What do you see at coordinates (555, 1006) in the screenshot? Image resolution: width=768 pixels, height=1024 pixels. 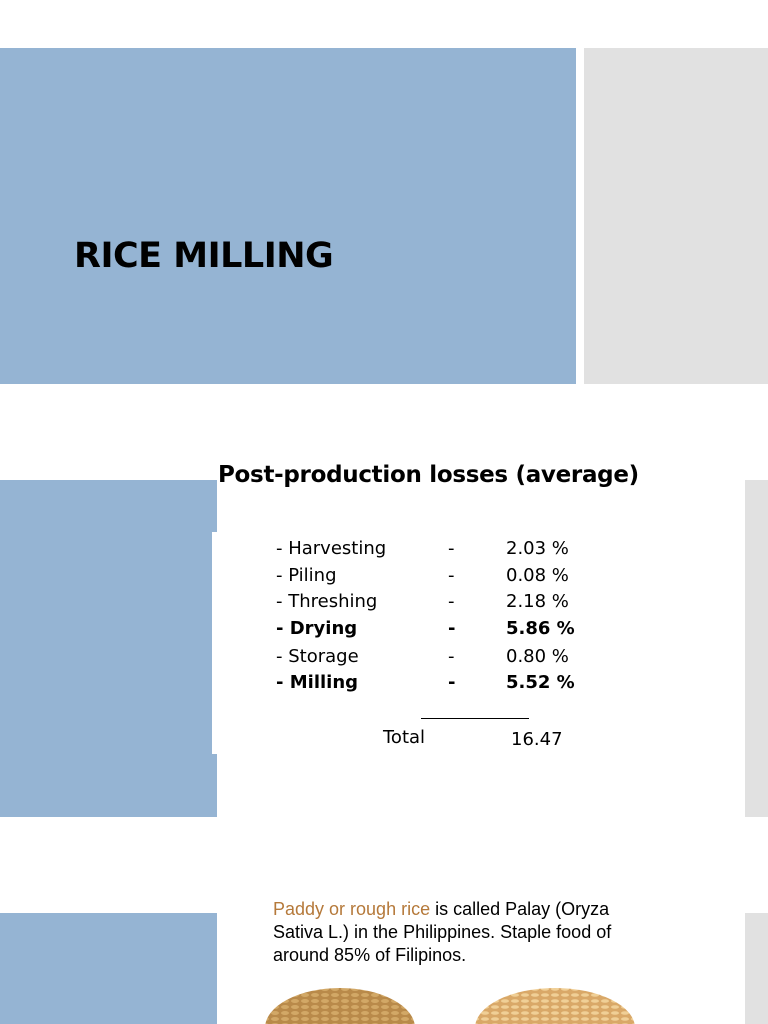 I see `rice-image` at bounding box center [555, 1006].